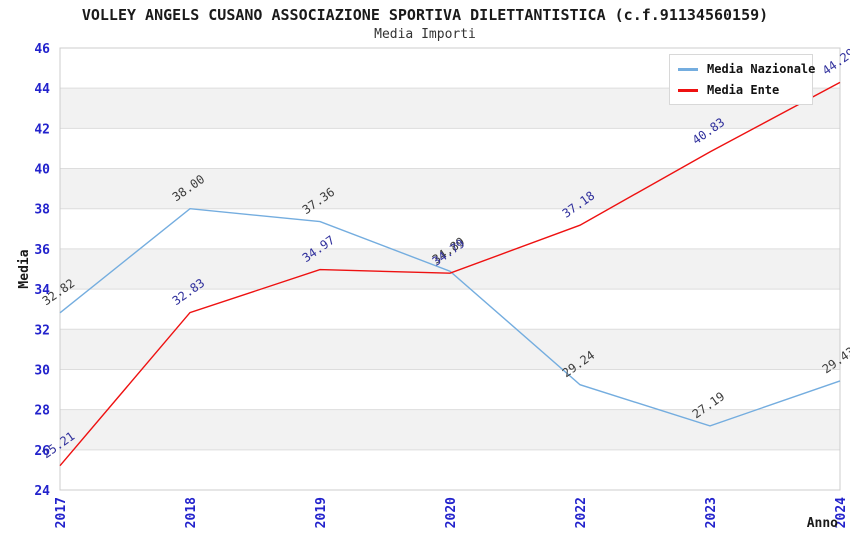  What do you see at coordinates (42, 491) in the screenshot?
I see `y-tick-label: 24` at bounding box center [42, 491].